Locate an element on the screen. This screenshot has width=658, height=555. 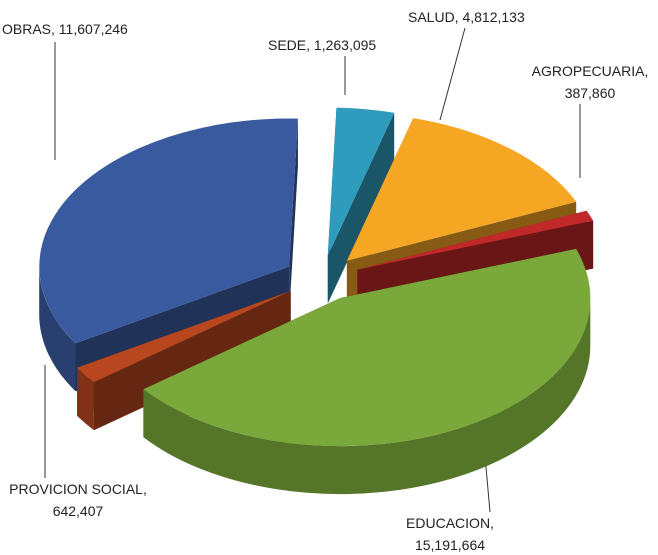
label-value: 1,263,095 is located at coordinates (345, 45).